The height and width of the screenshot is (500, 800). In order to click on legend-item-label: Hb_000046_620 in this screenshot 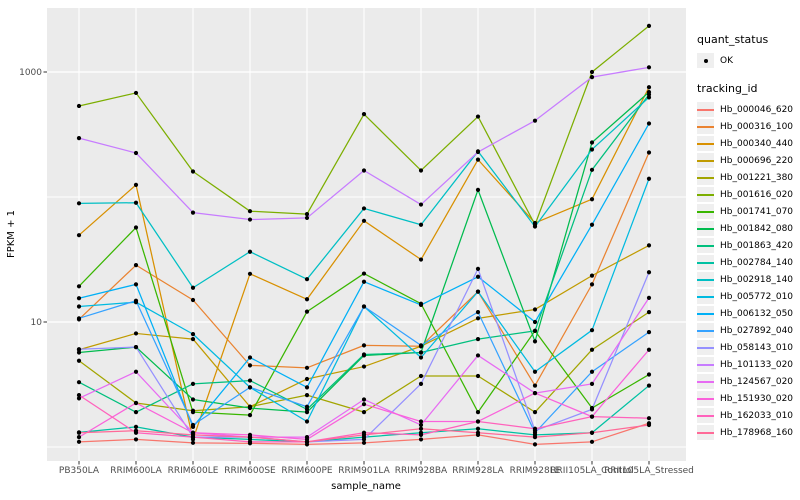, I will do `click(757, 109)`.